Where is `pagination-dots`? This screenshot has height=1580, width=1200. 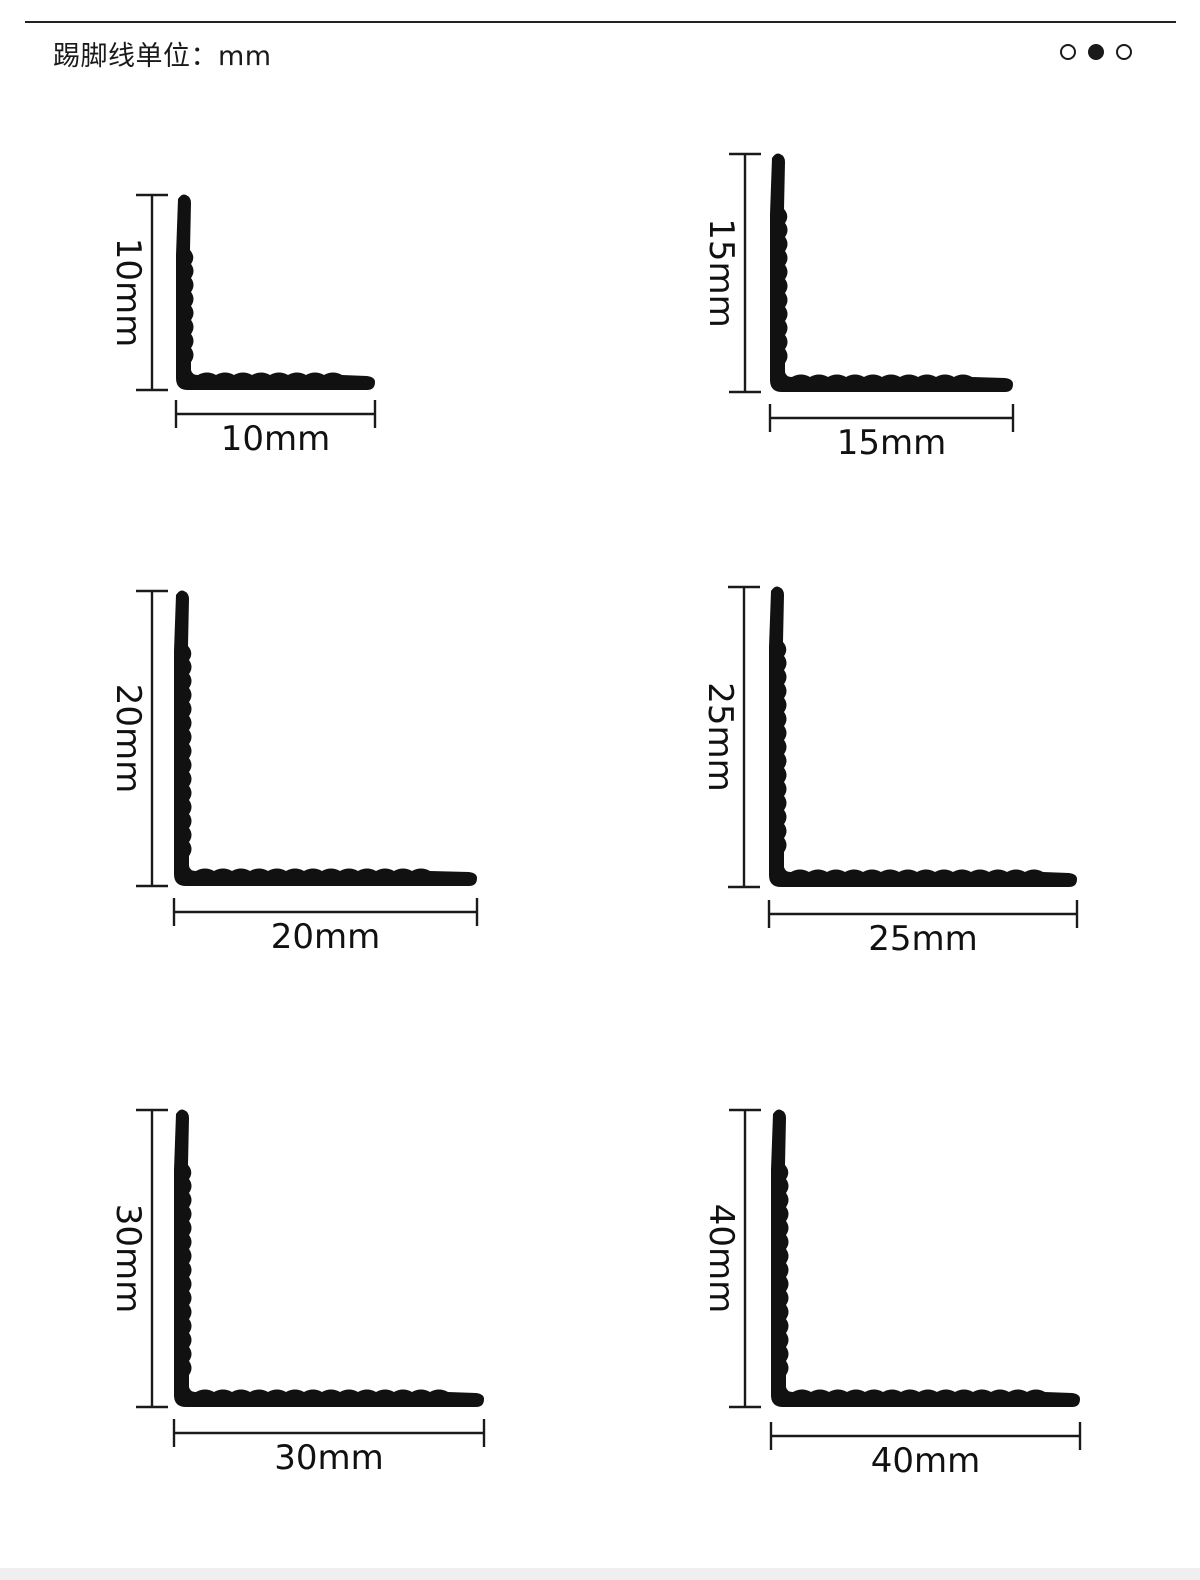 pagination-dots is located at coordinates (1096, 52).